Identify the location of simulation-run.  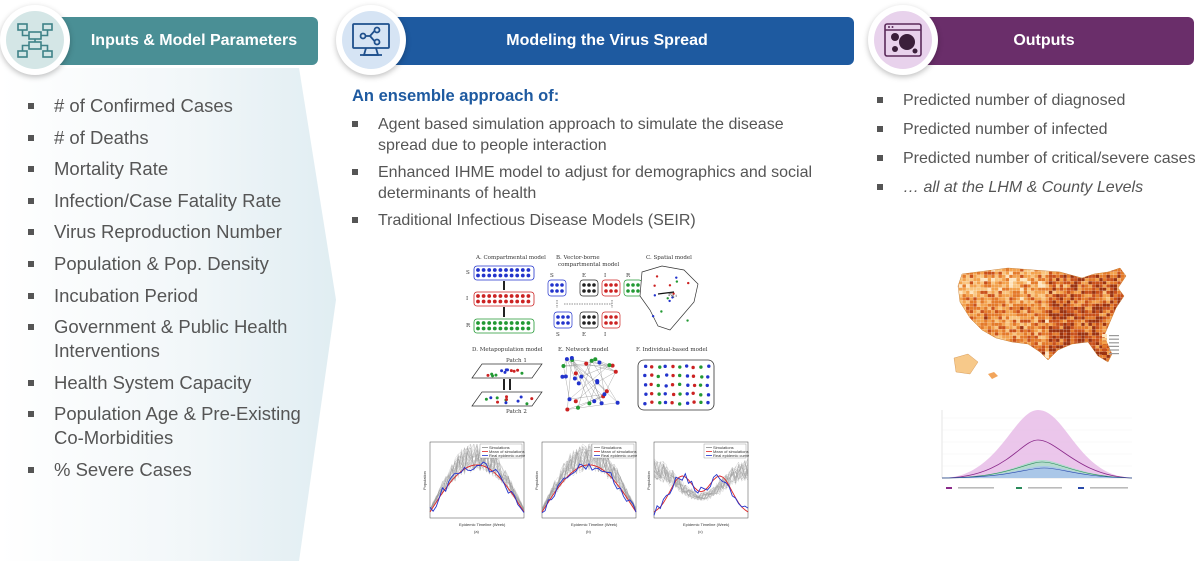
(701, 480).